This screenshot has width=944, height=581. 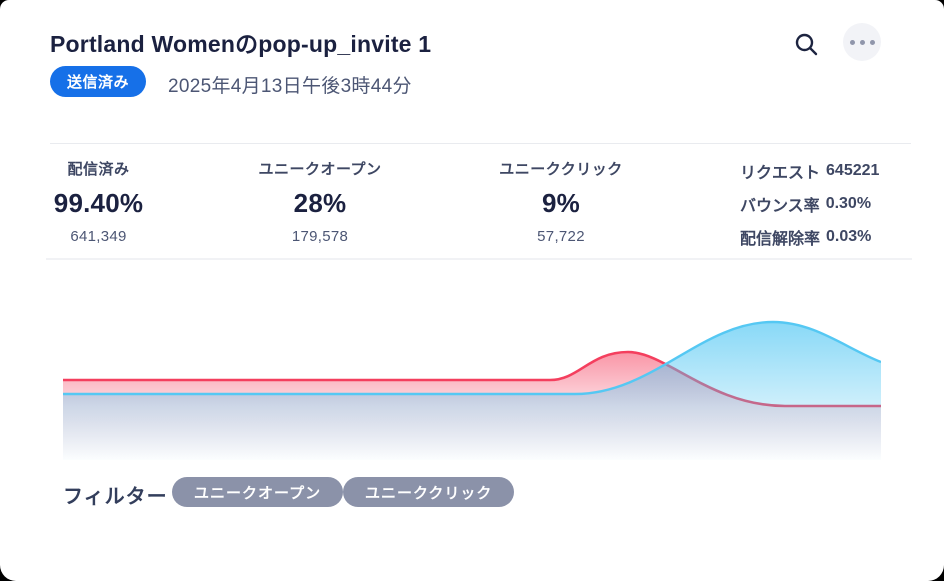 What do you see at coordinates (115, 497) in the screenshot?
I see `filter-label: フィルター` at bounding box center [115, 497].